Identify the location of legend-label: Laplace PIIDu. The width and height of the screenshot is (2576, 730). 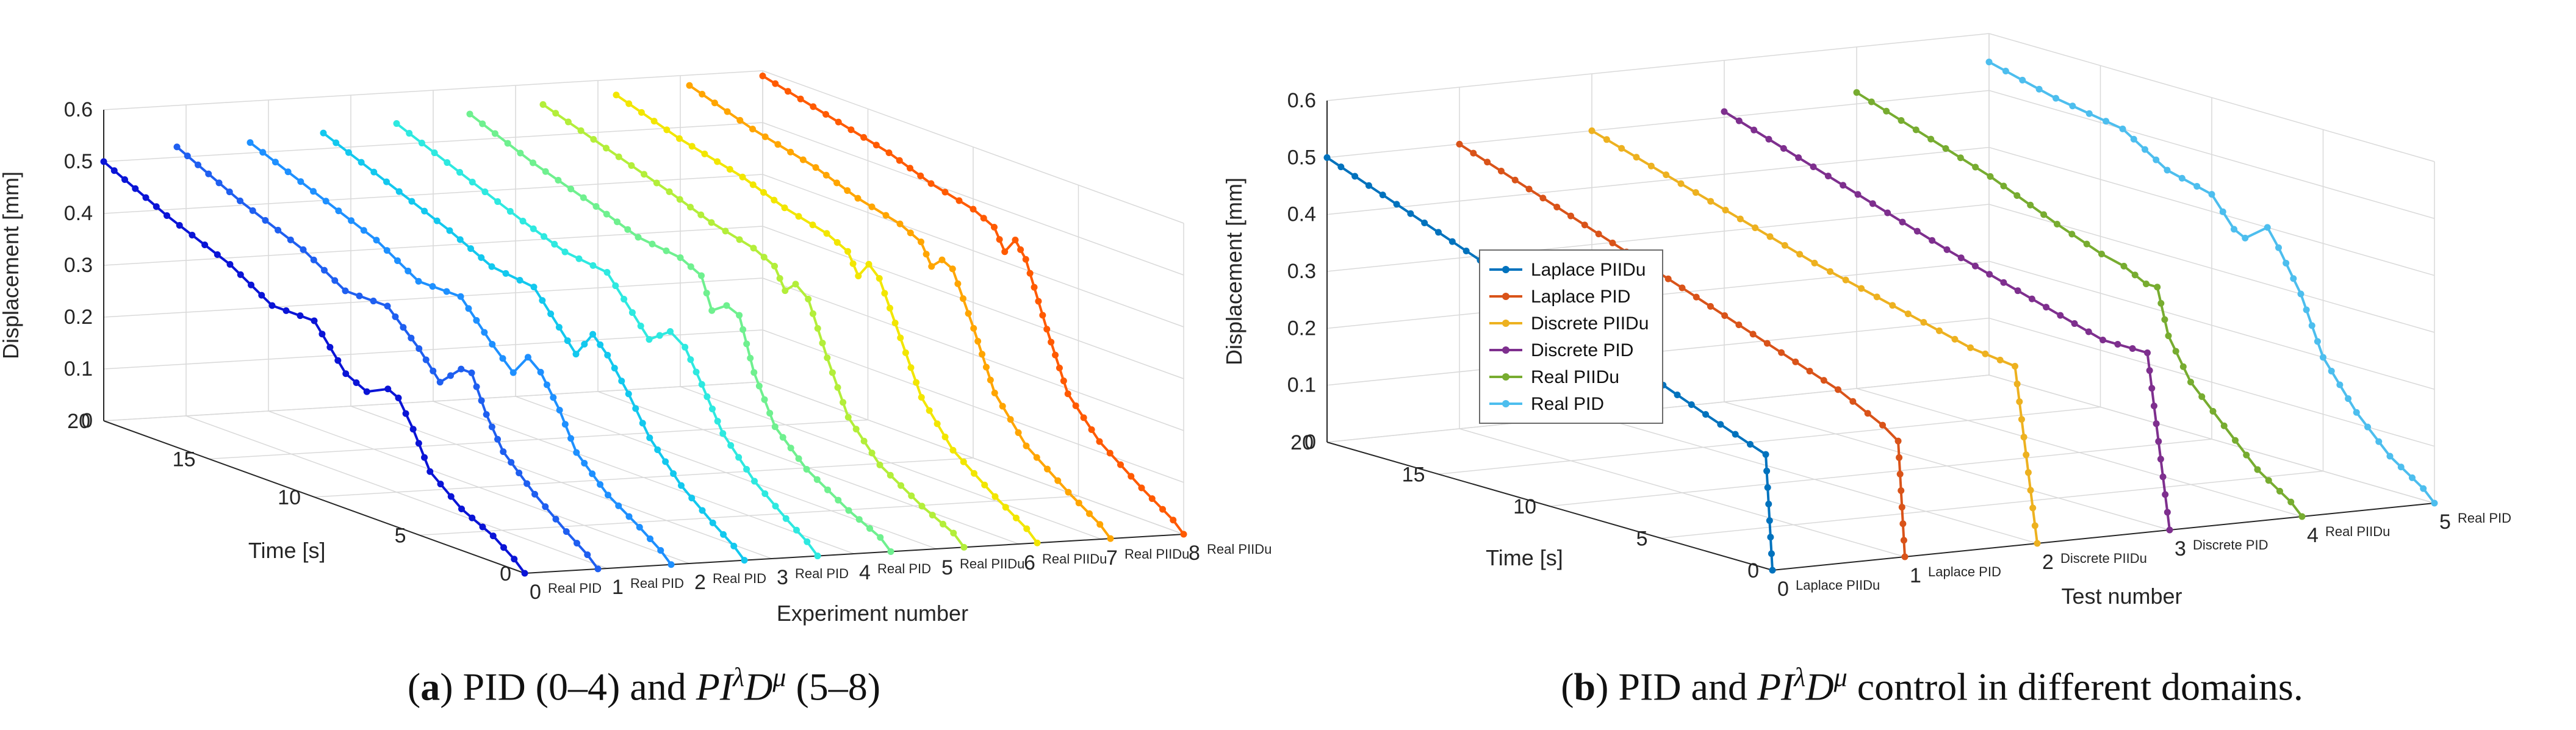
(1588, 270).